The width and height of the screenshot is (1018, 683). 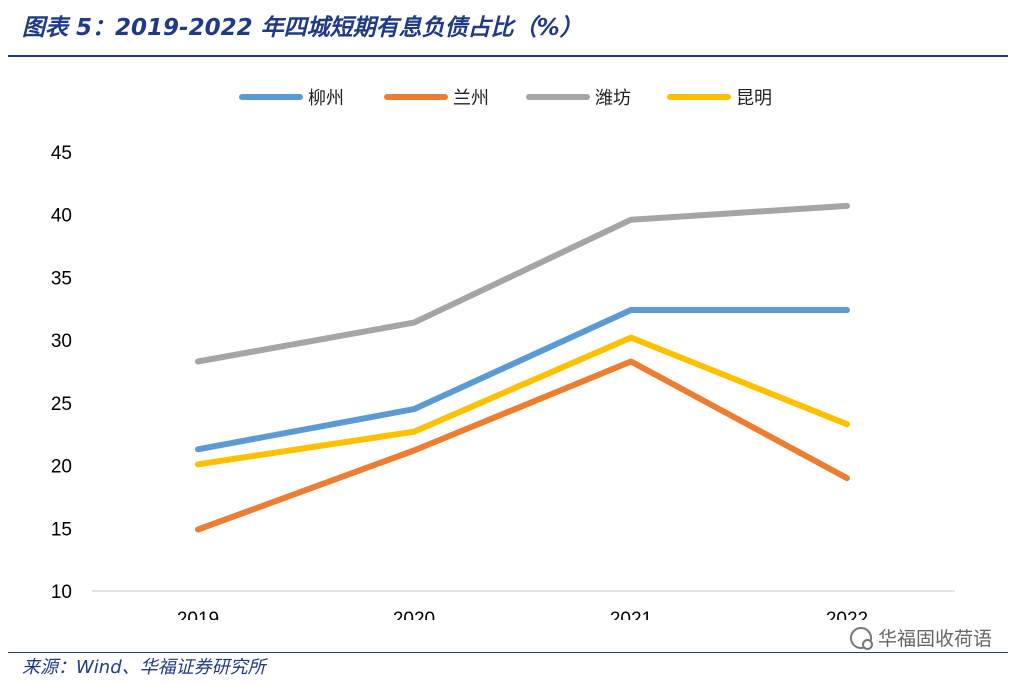 What do you see at coordinates (414, 614) in the screenshot?
I see `x-tick-label: 2020` at bounding box center [414, 614].